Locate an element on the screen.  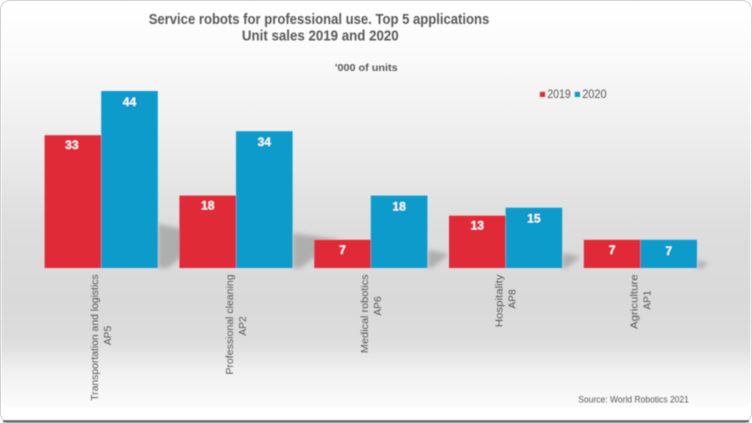
svg-text: AP2 is located at coordinates (243, 326).